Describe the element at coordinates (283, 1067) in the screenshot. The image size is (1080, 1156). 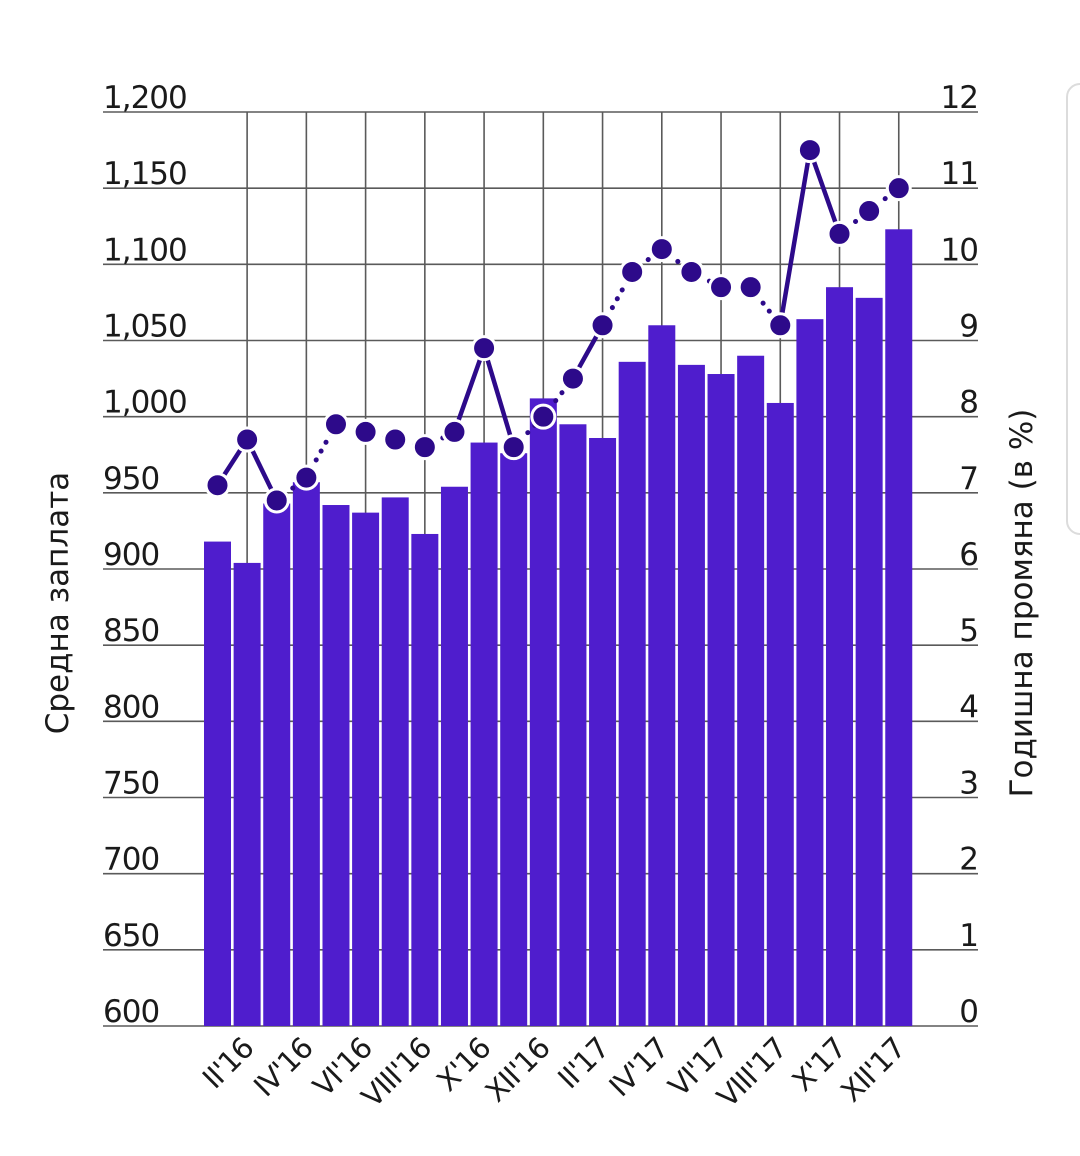
I see `x-tick-label: IV'16` at that location.